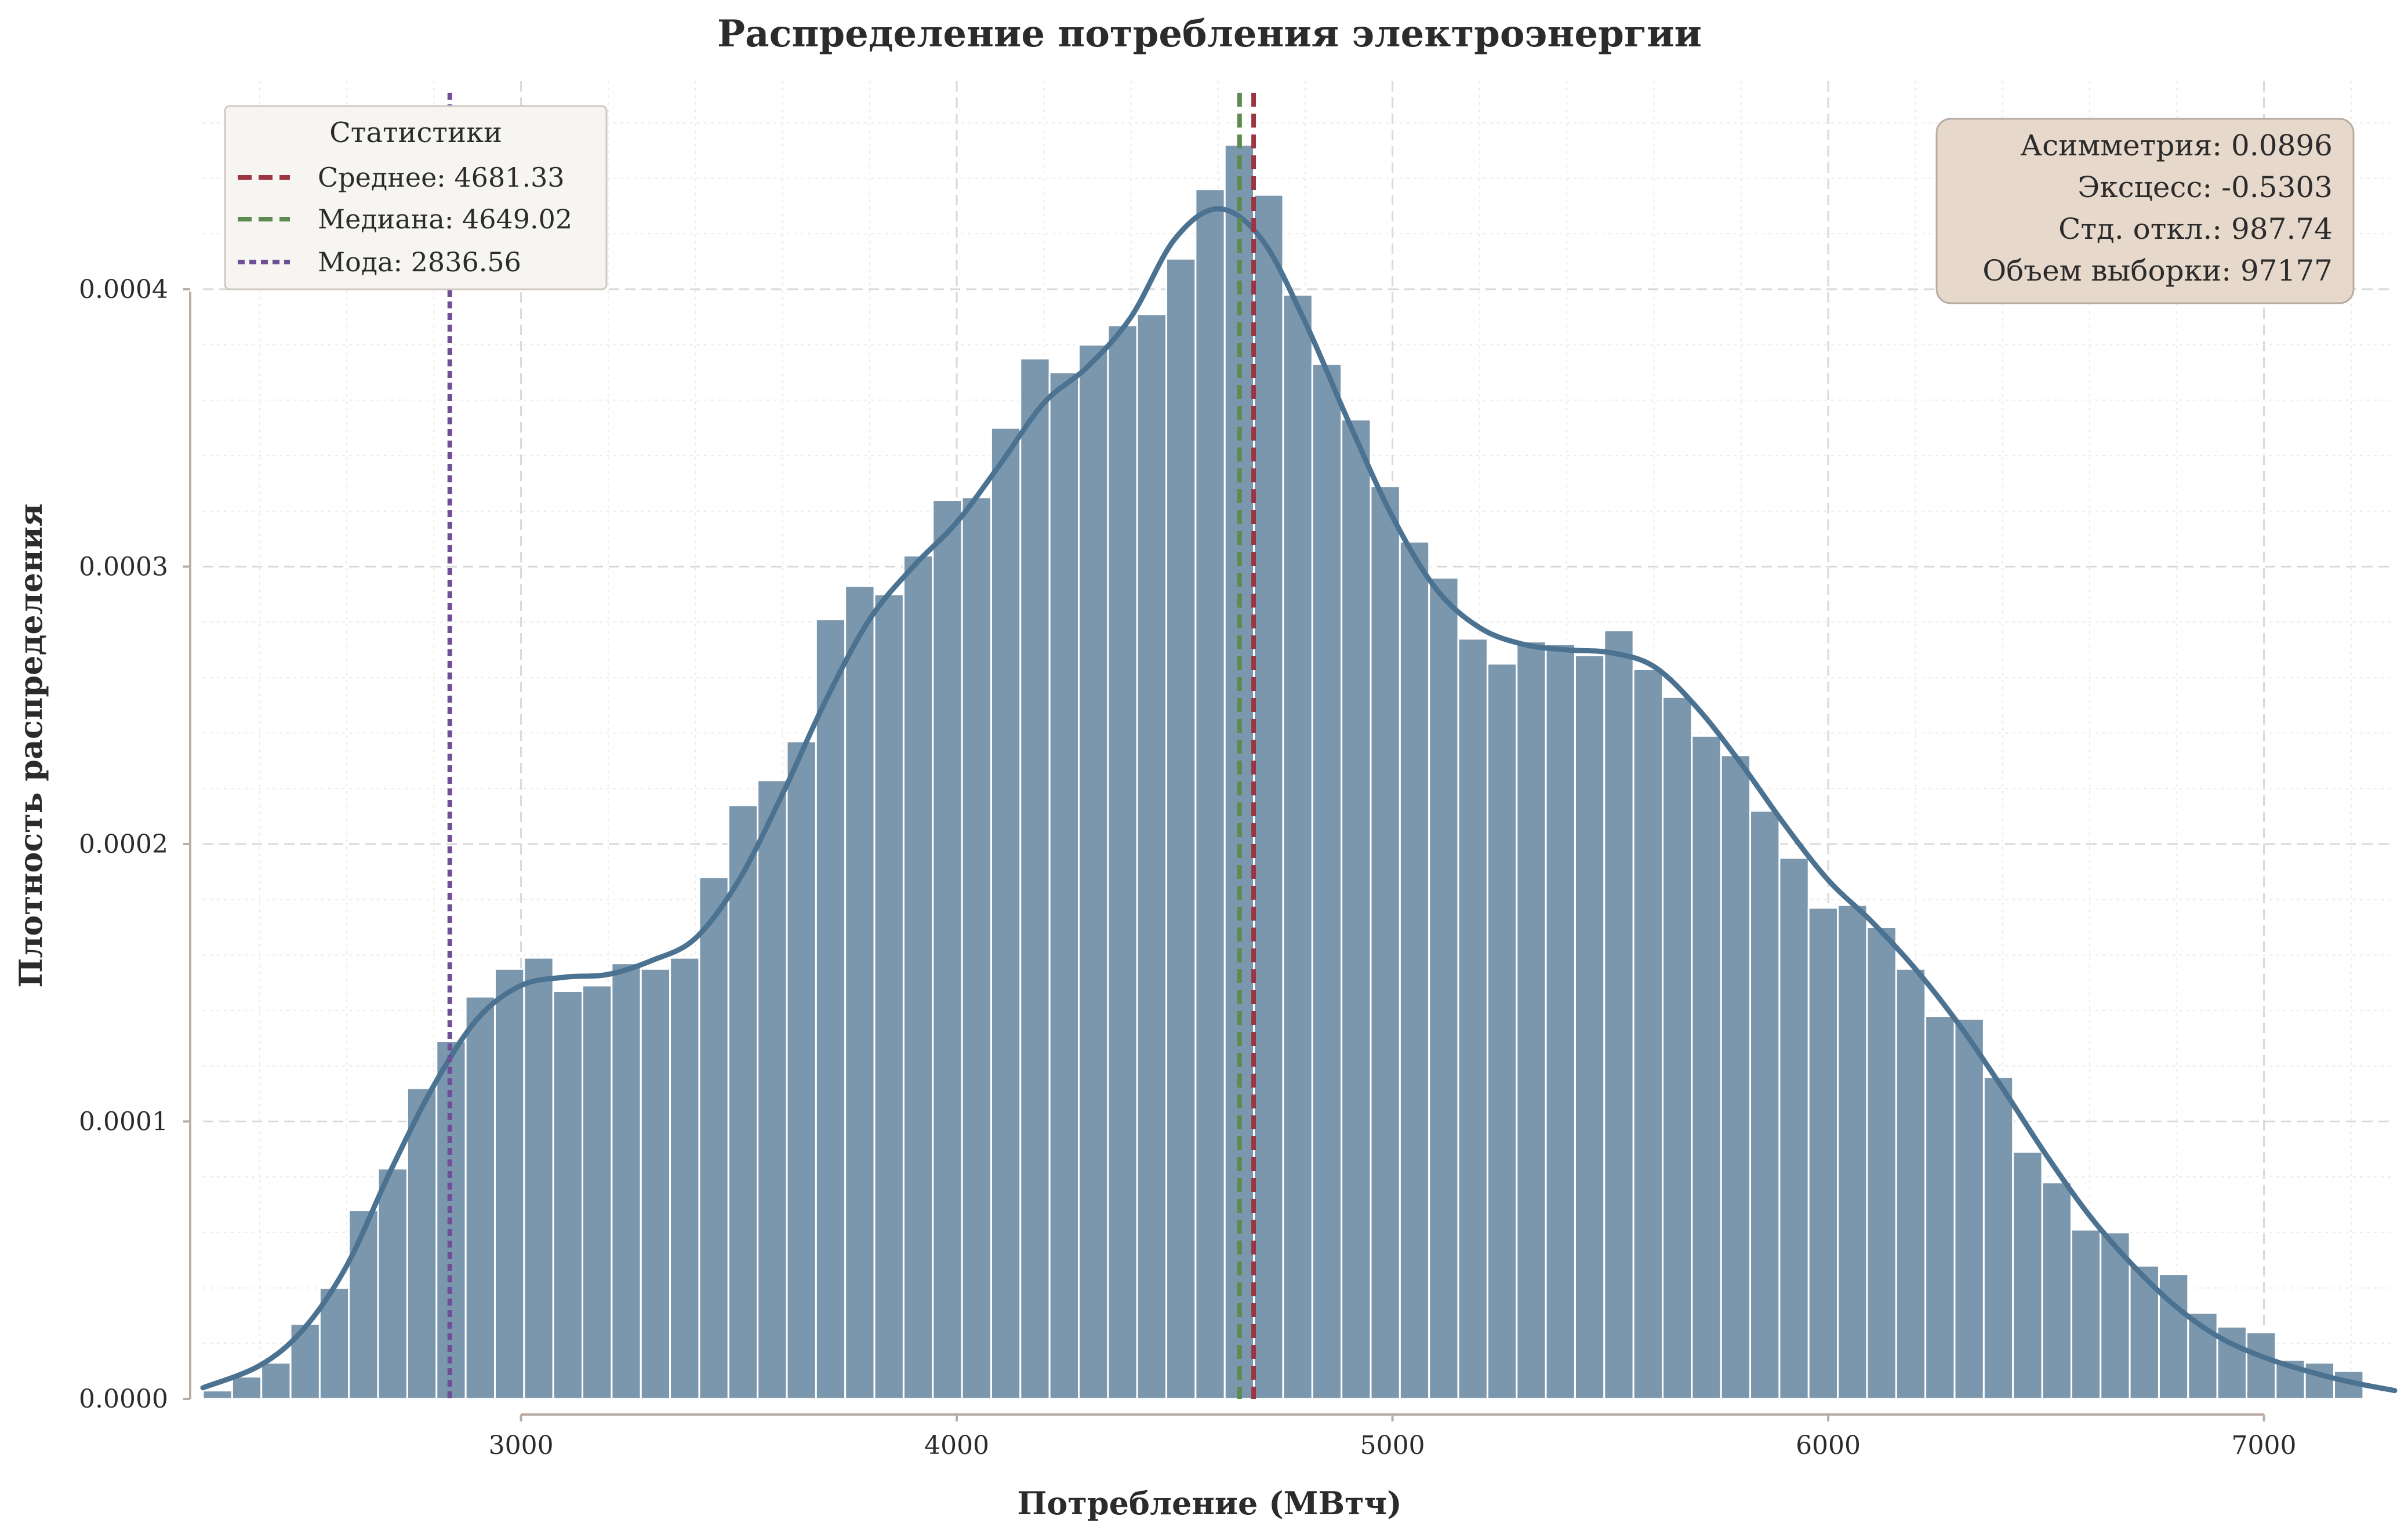  I want to click on x-tick-label: 5000, so click(1392, 1445).